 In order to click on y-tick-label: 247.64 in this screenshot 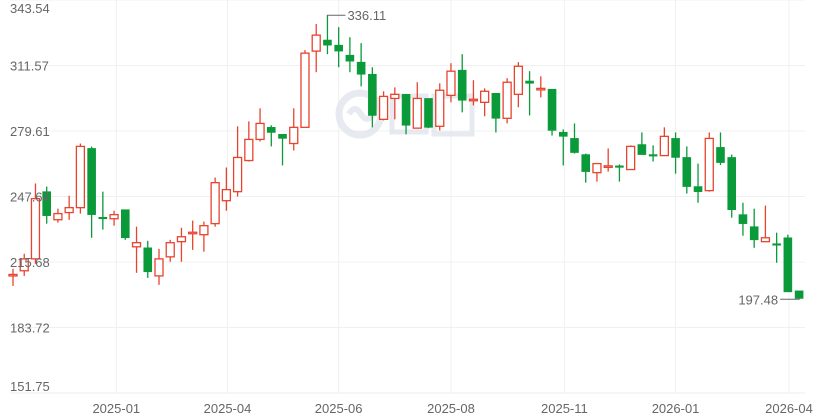, I will do `click(30, 197)`.